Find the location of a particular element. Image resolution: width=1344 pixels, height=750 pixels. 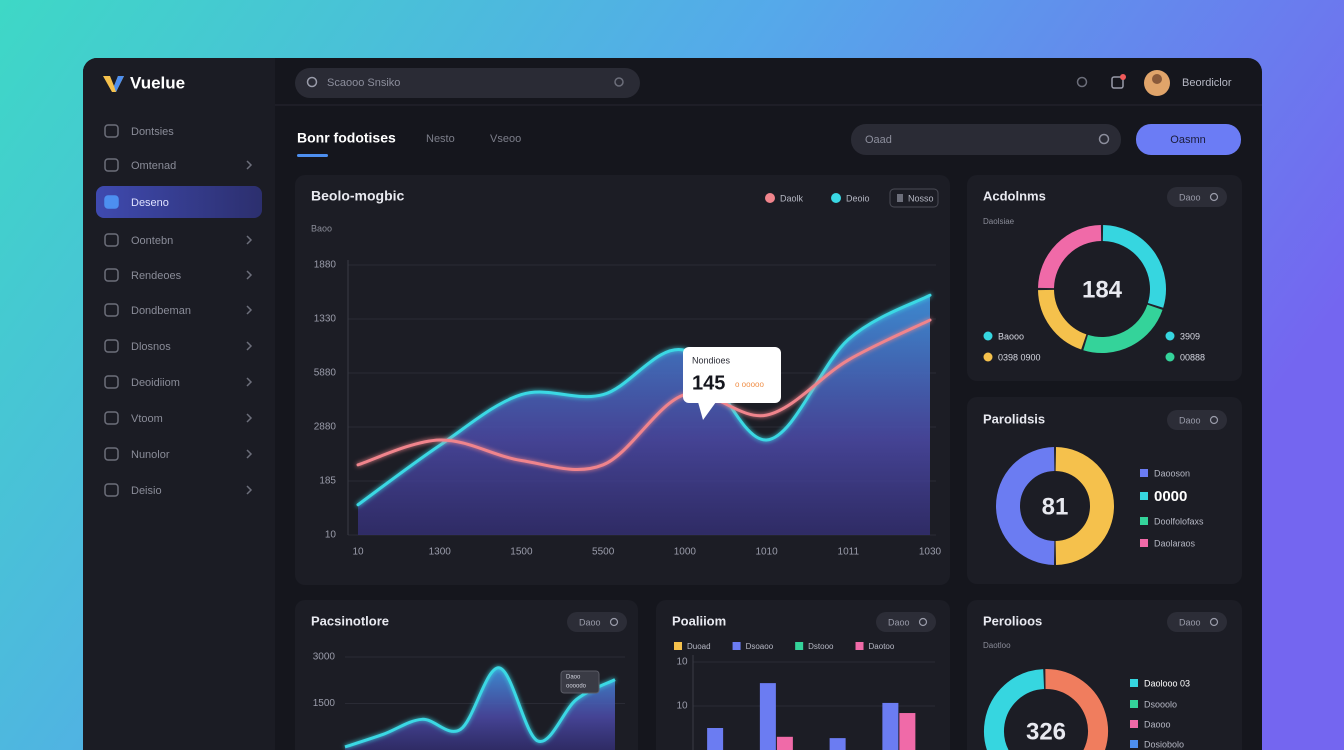

legend-label: Dsooolo is located at coordinates (1160, 704).